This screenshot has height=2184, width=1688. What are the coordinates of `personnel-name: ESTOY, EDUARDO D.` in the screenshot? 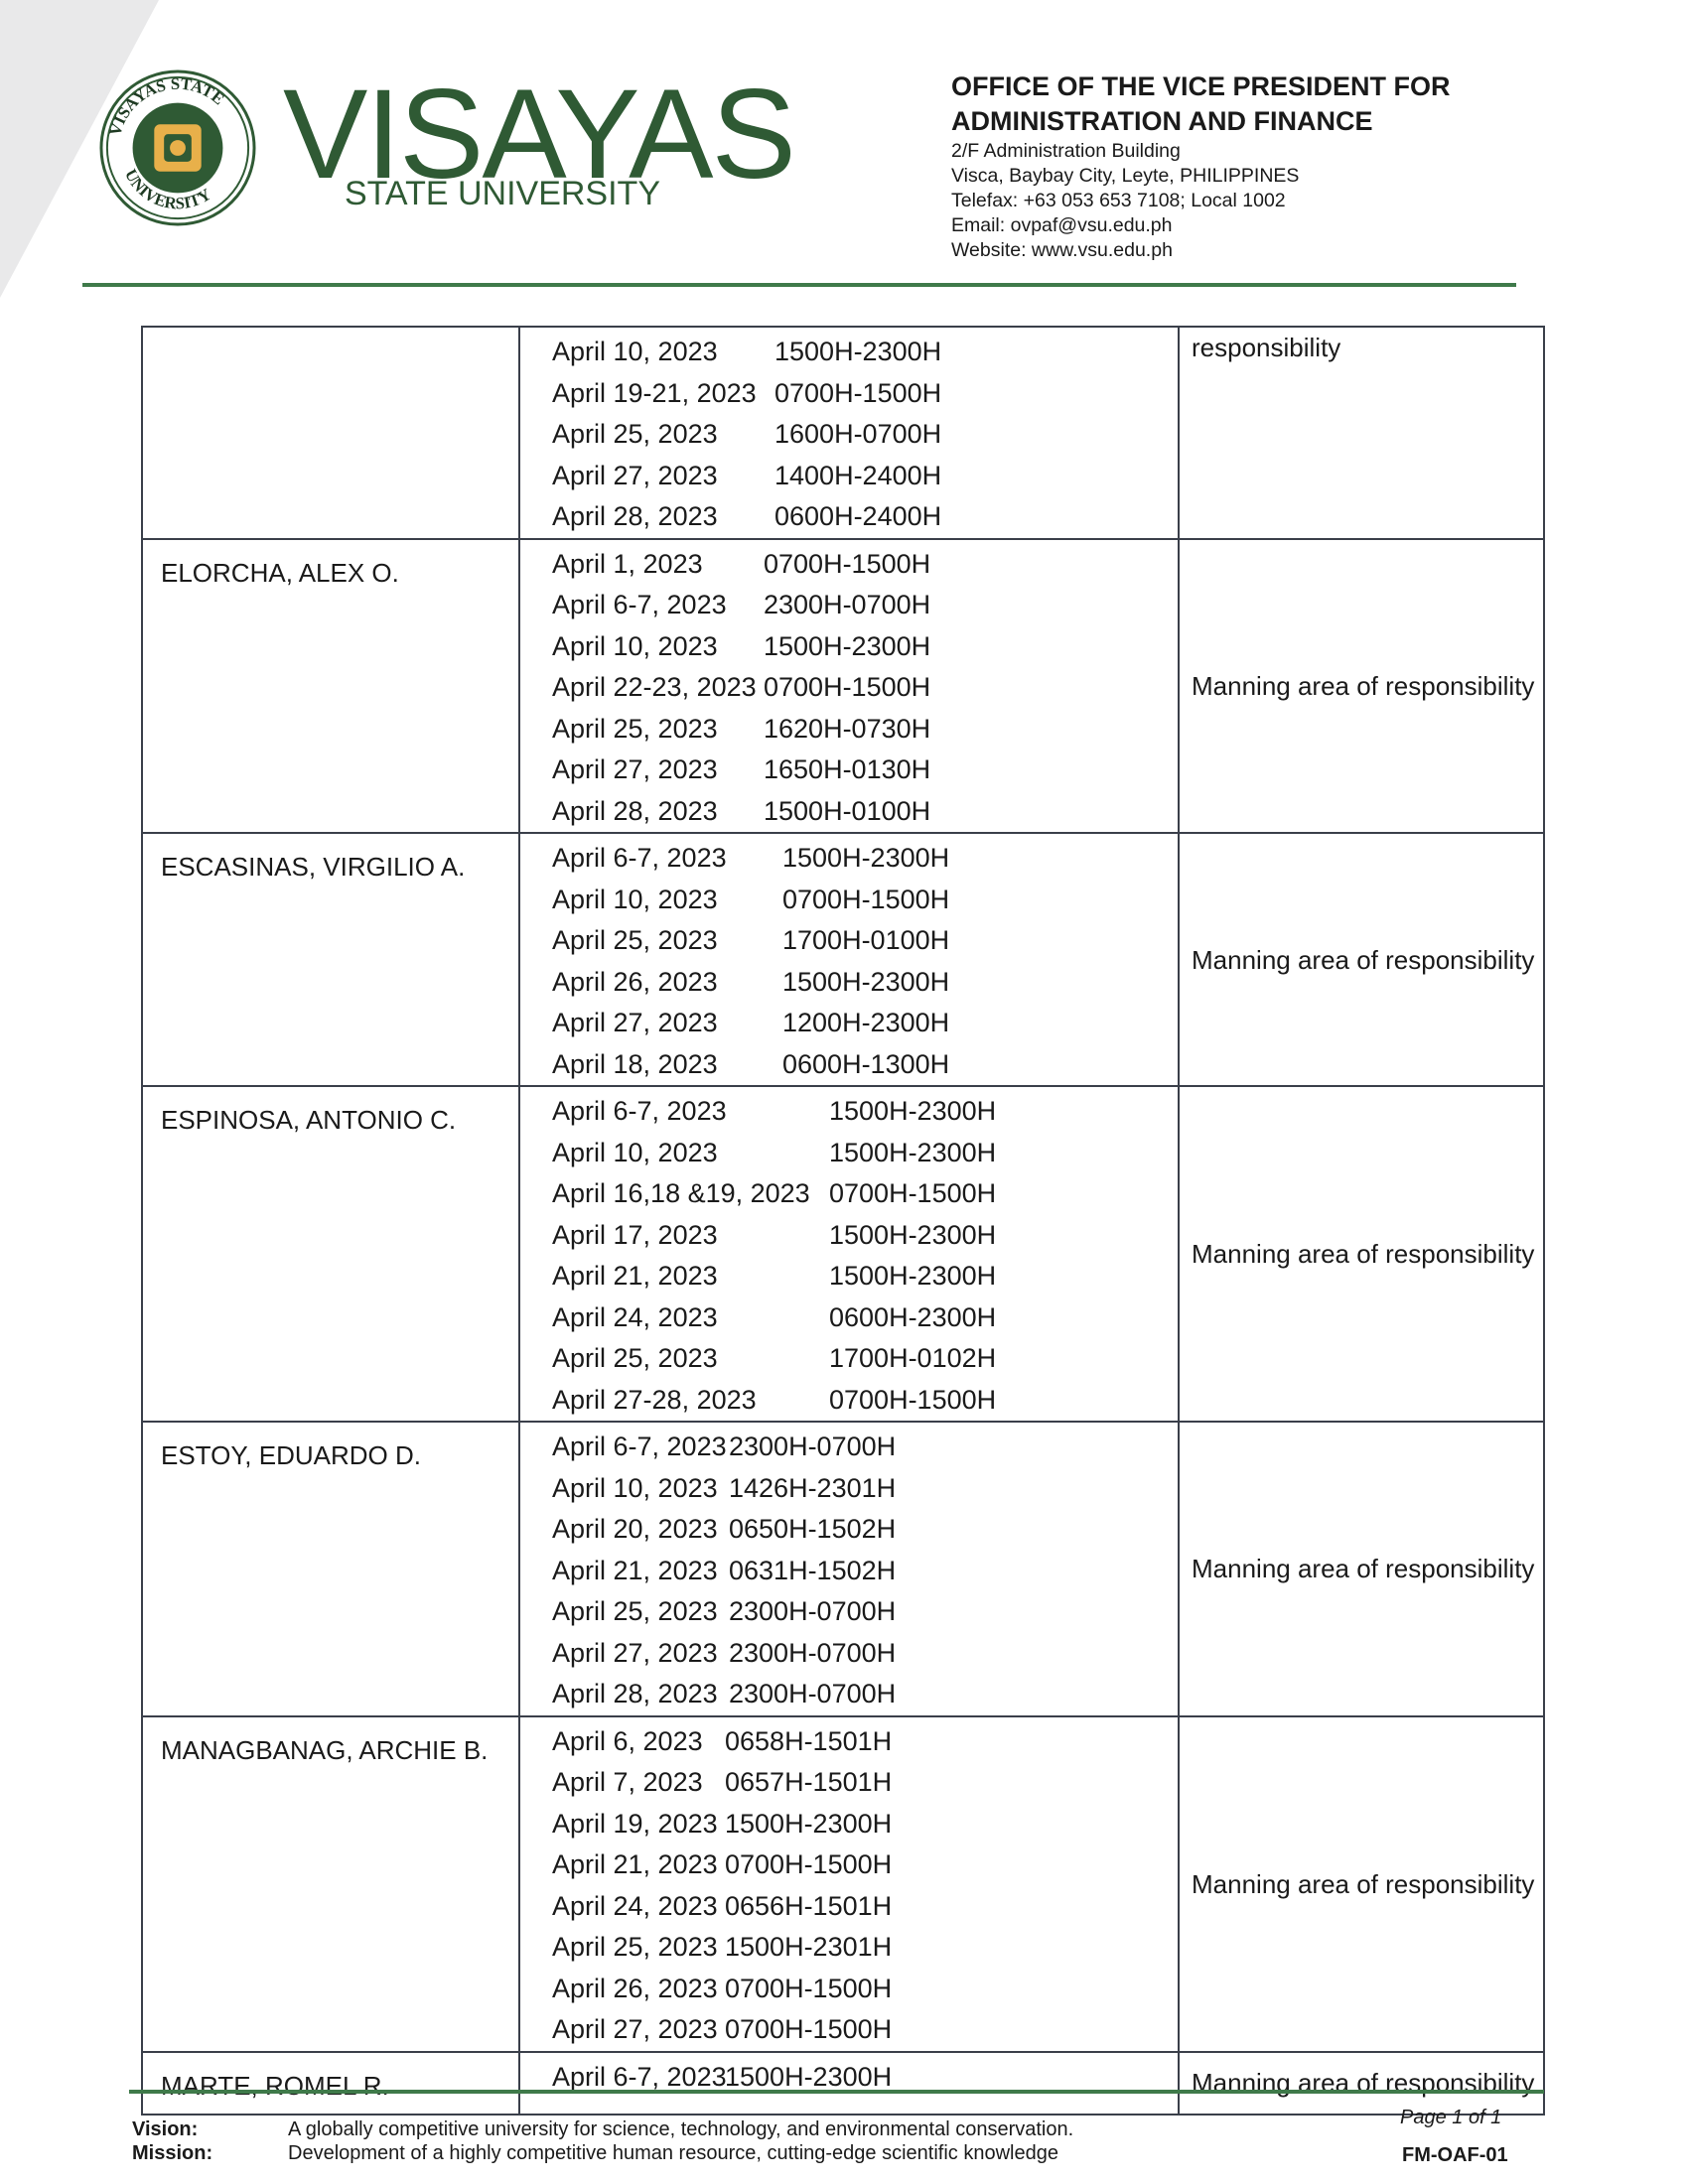 It's located at (330, 1569).